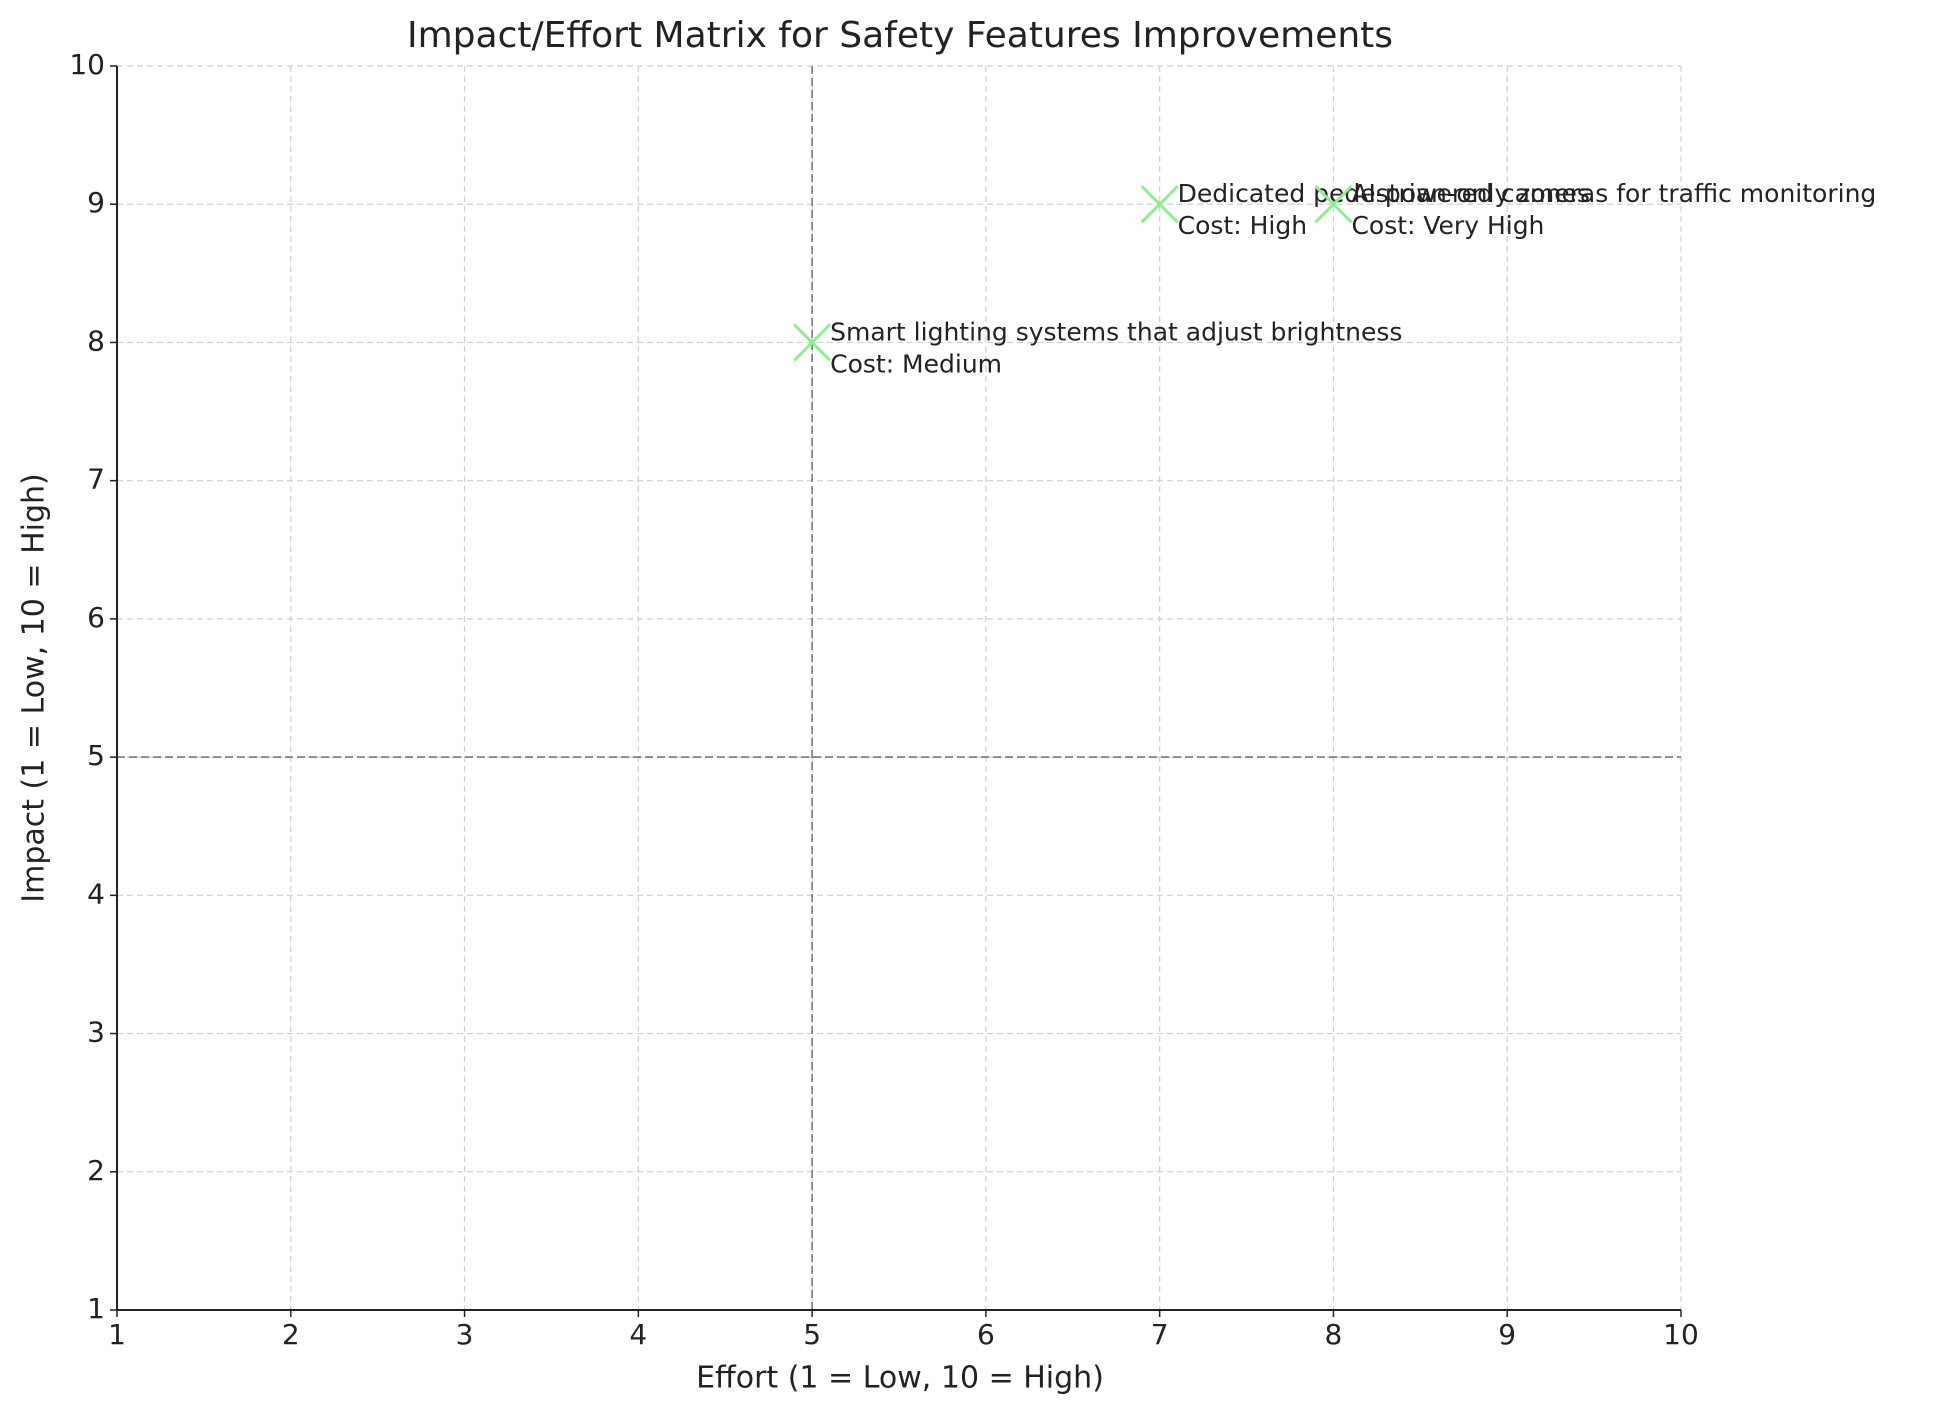 Image resolution: width=1942 pixels, height=1405 pixels. What do you see at coordinates (1507, 1334) in the screenshot?
I see `x-tick-label: 9` at bounding box center [1507, 1334].